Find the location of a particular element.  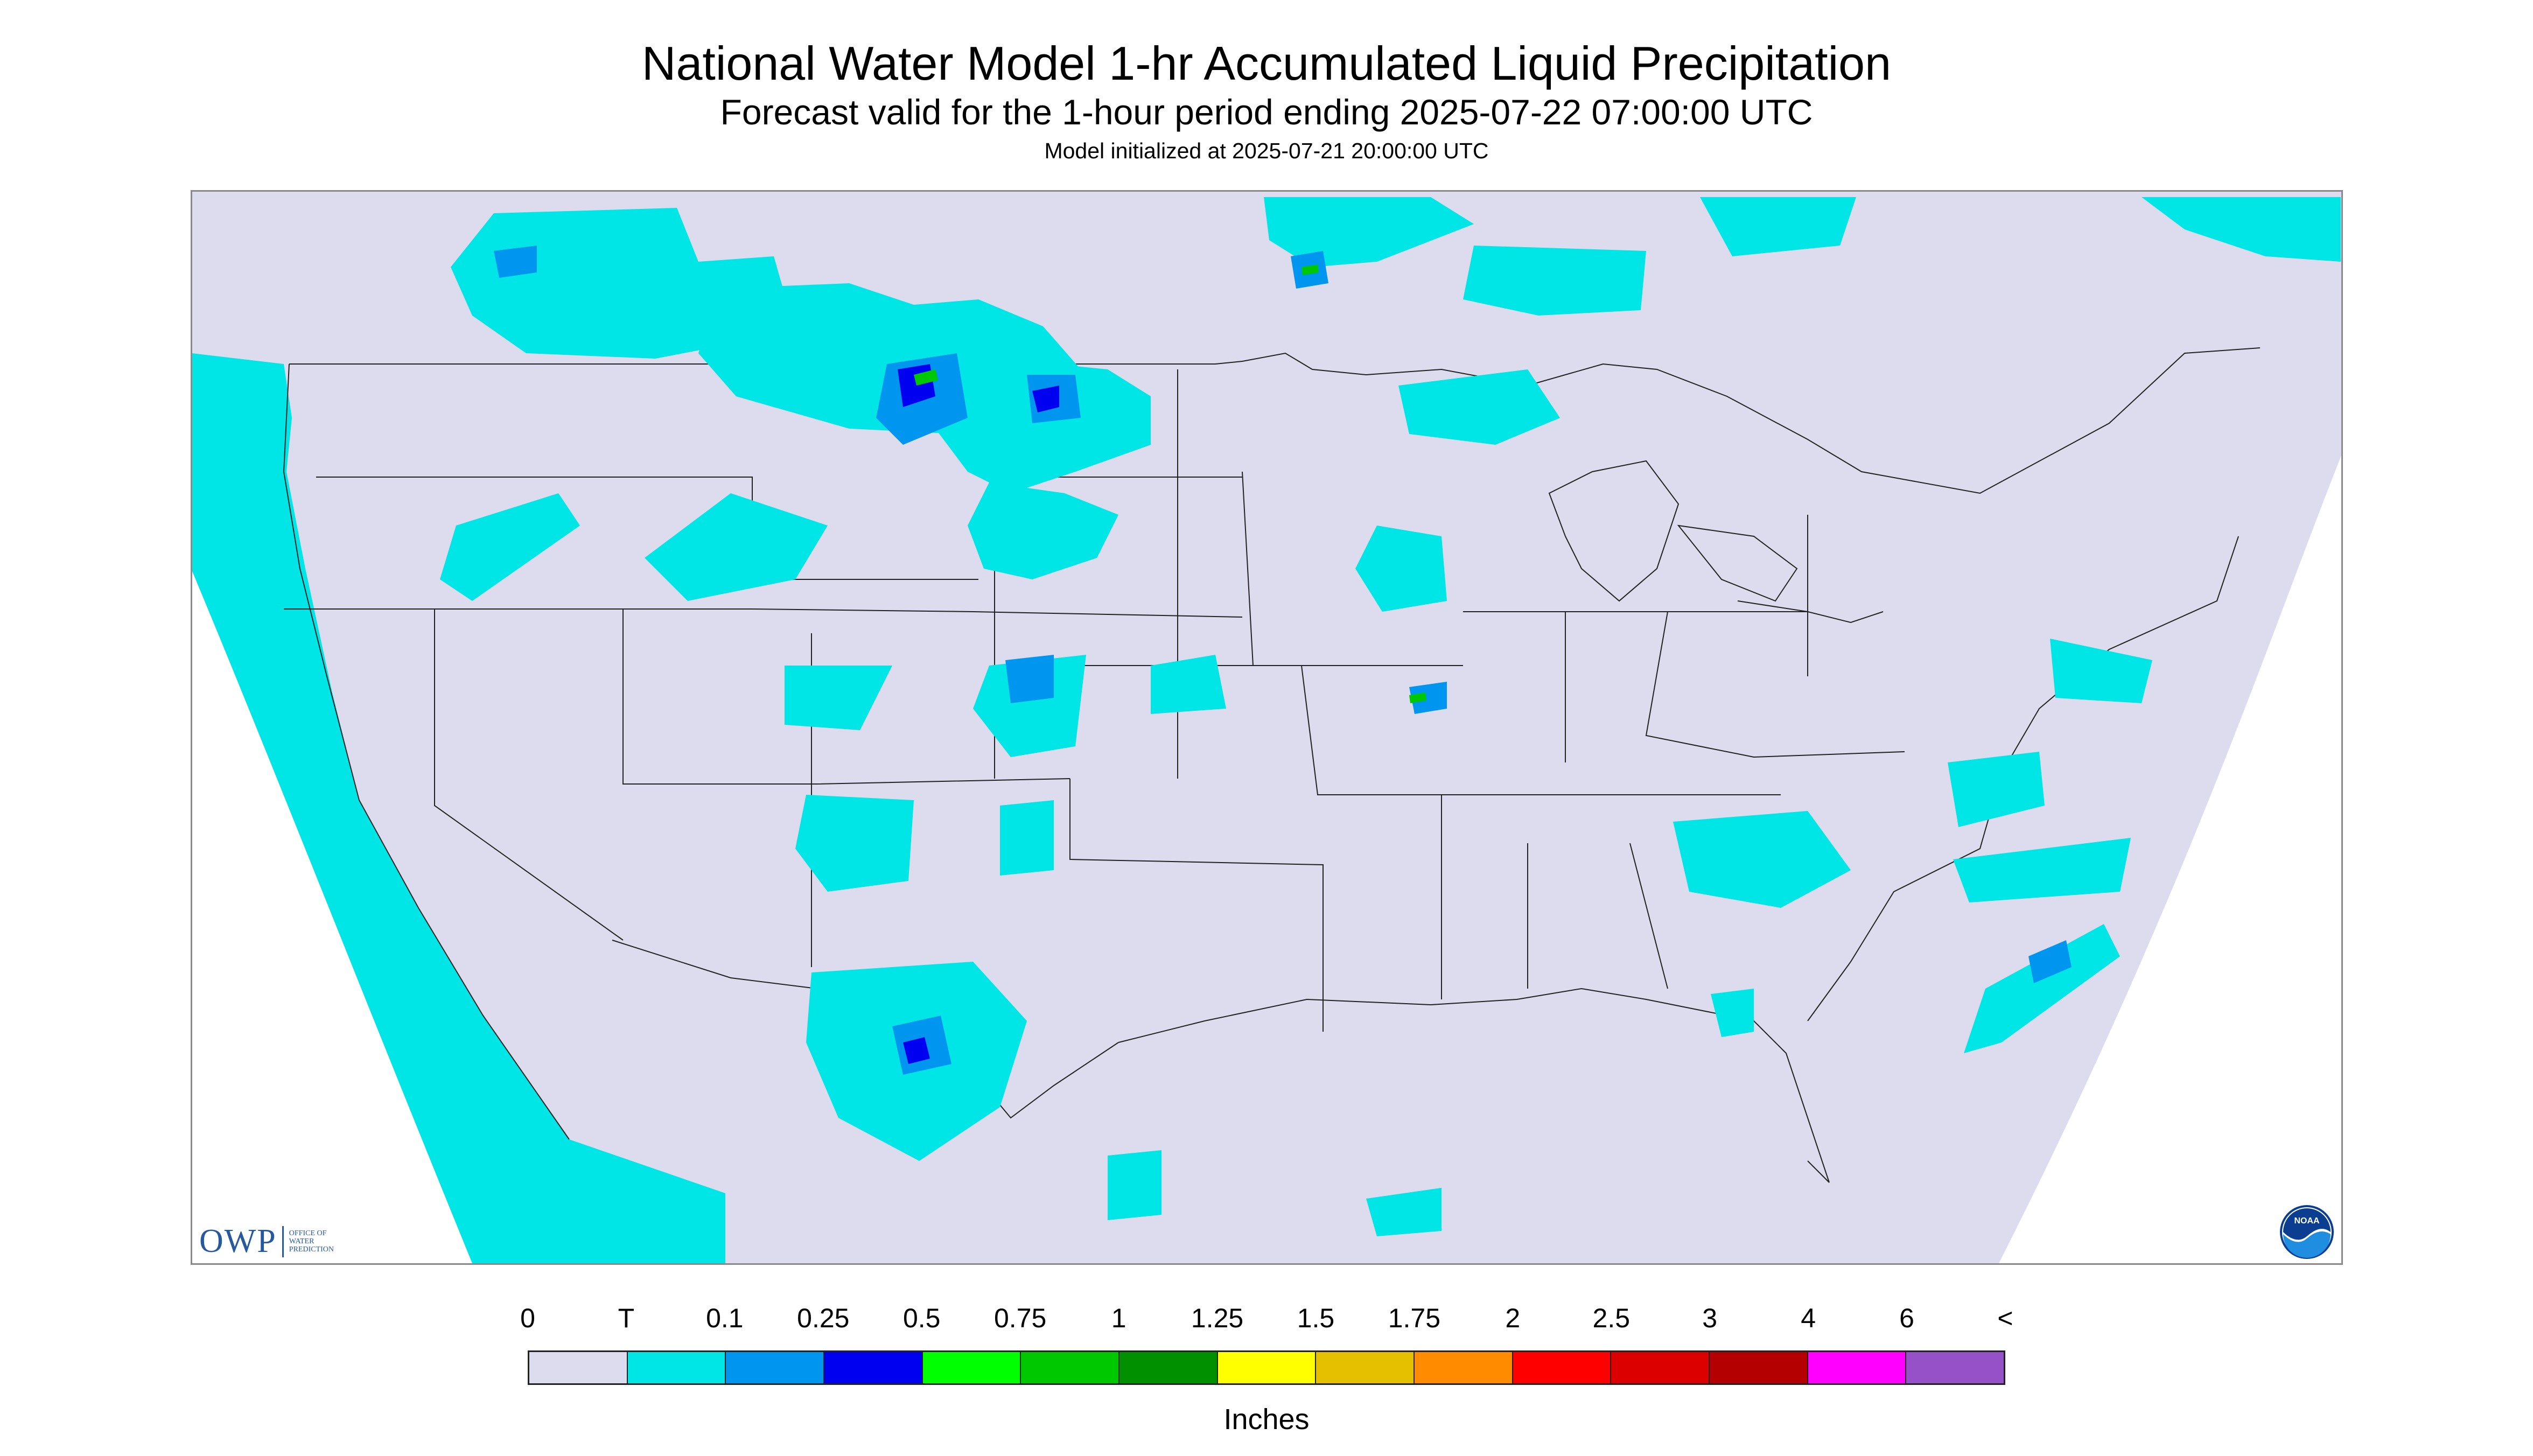

color-legend: 0 T 0.1 0.25 0.5 0.75 1 1.25 1.5 1.75 2 2.5 3 4 6 < is located at coordinates (1266, 1346).